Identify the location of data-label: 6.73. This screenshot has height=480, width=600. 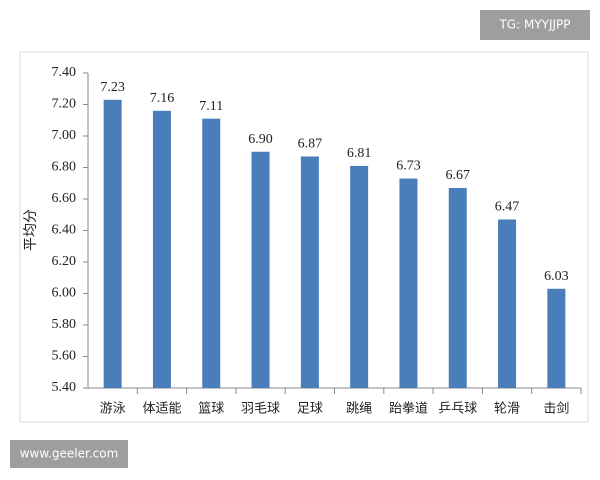
(408, 166).